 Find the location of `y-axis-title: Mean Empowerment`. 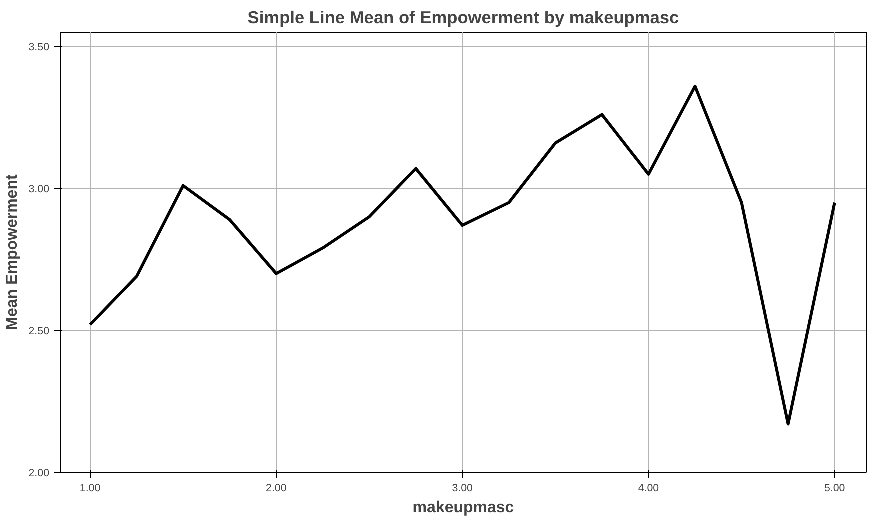

y-axis-title: Mean Empowerment is located at coordinates (12, 252).